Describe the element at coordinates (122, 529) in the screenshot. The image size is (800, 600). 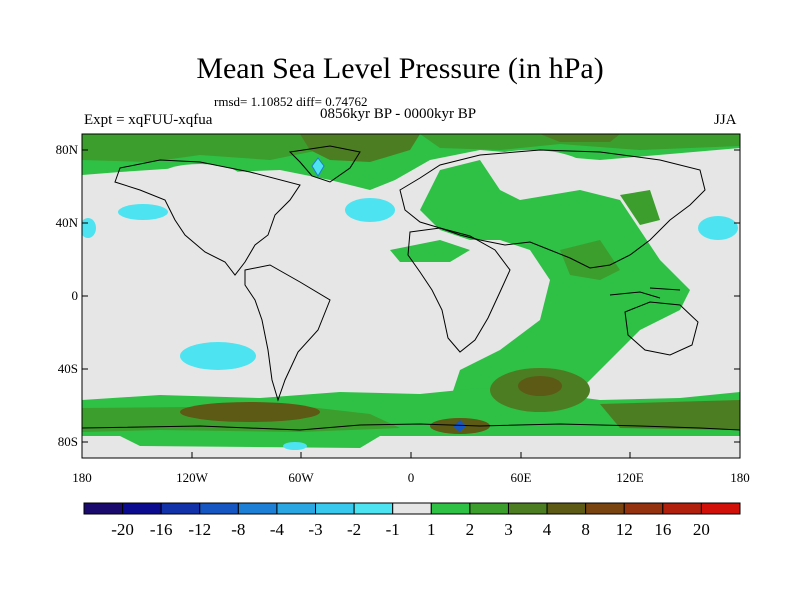
I see `colorbar-label: -20` at that location.